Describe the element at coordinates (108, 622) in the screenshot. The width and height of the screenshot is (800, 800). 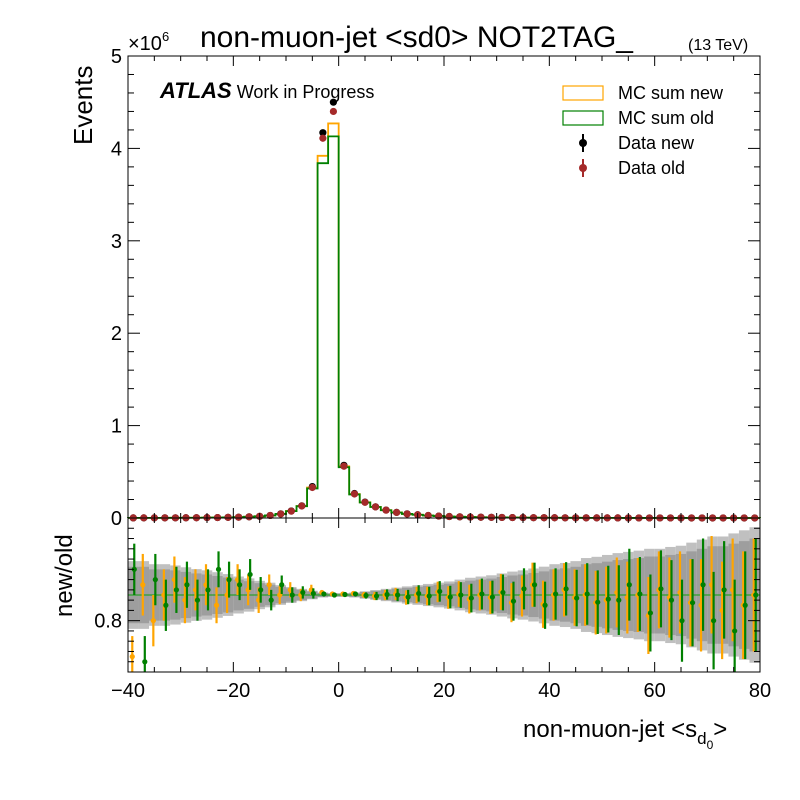
I see `ratio-y-tick-label: 0.8` at that location.